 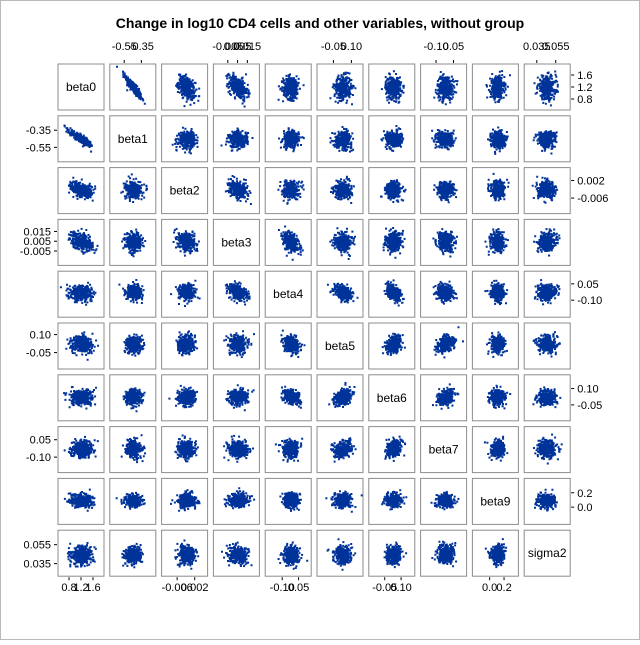 I want to click on cell-beta3-vs-beta0, so click(x=81, y=242).